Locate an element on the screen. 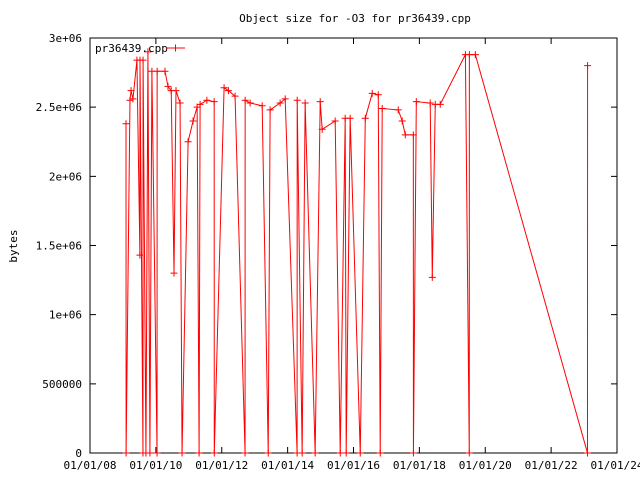 Image resolution: width=640 pixels, height=480 pixels. y-tick-label: 0 is located at coordinates (78, 453).